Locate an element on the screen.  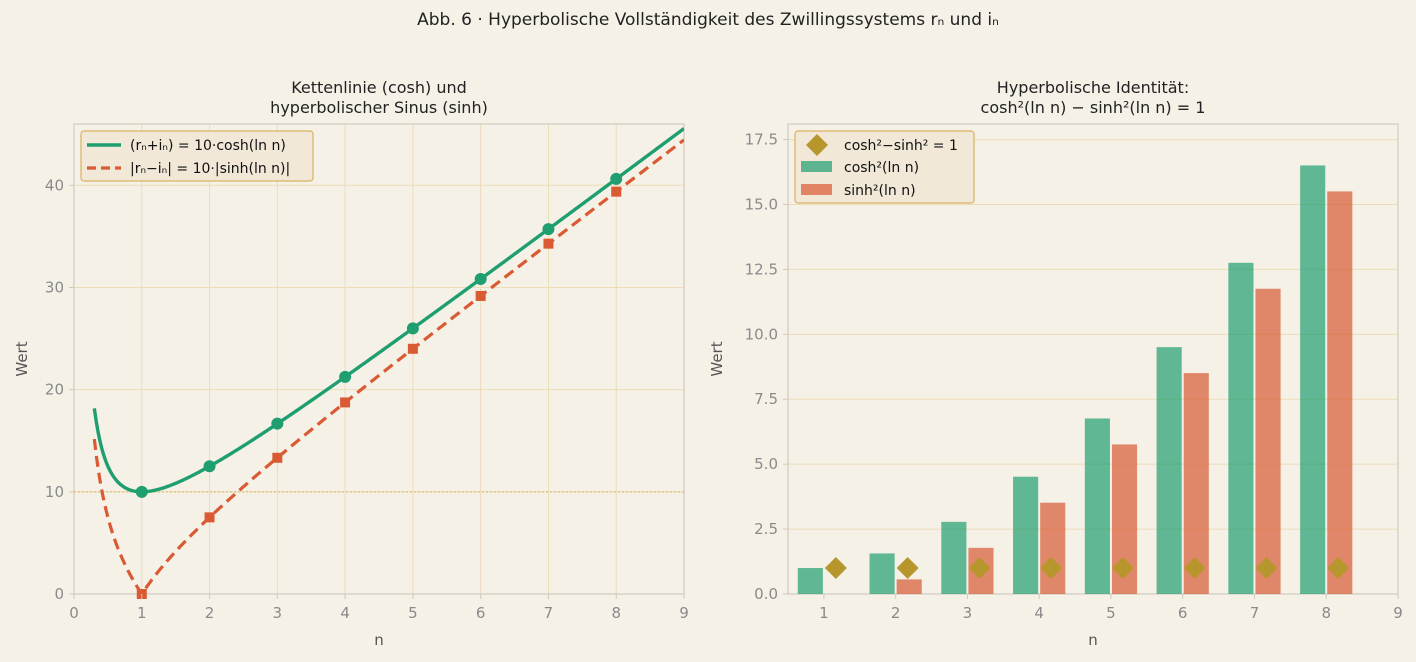
right-chart-title-line: Hyperbolische Identität: is located at coordinates (1093, 87).